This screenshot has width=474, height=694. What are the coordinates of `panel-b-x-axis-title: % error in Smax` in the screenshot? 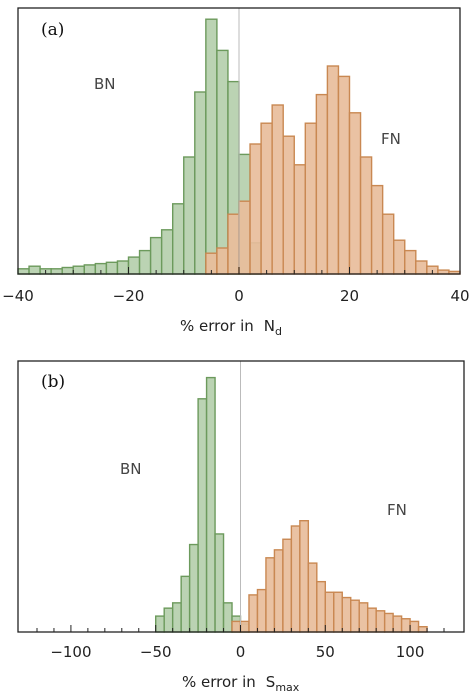 It's located at (241, 683).